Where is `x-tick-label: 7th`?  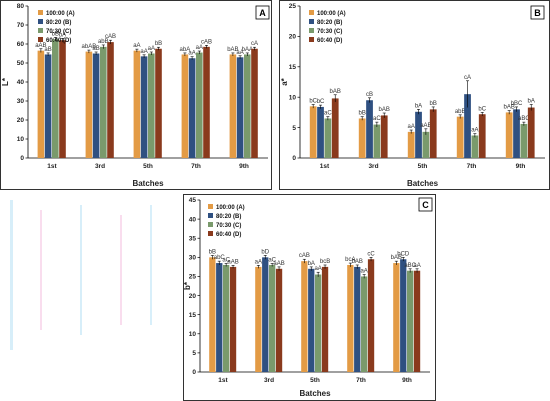 x-tick-label: 7th is located at coordinates (472, 166).